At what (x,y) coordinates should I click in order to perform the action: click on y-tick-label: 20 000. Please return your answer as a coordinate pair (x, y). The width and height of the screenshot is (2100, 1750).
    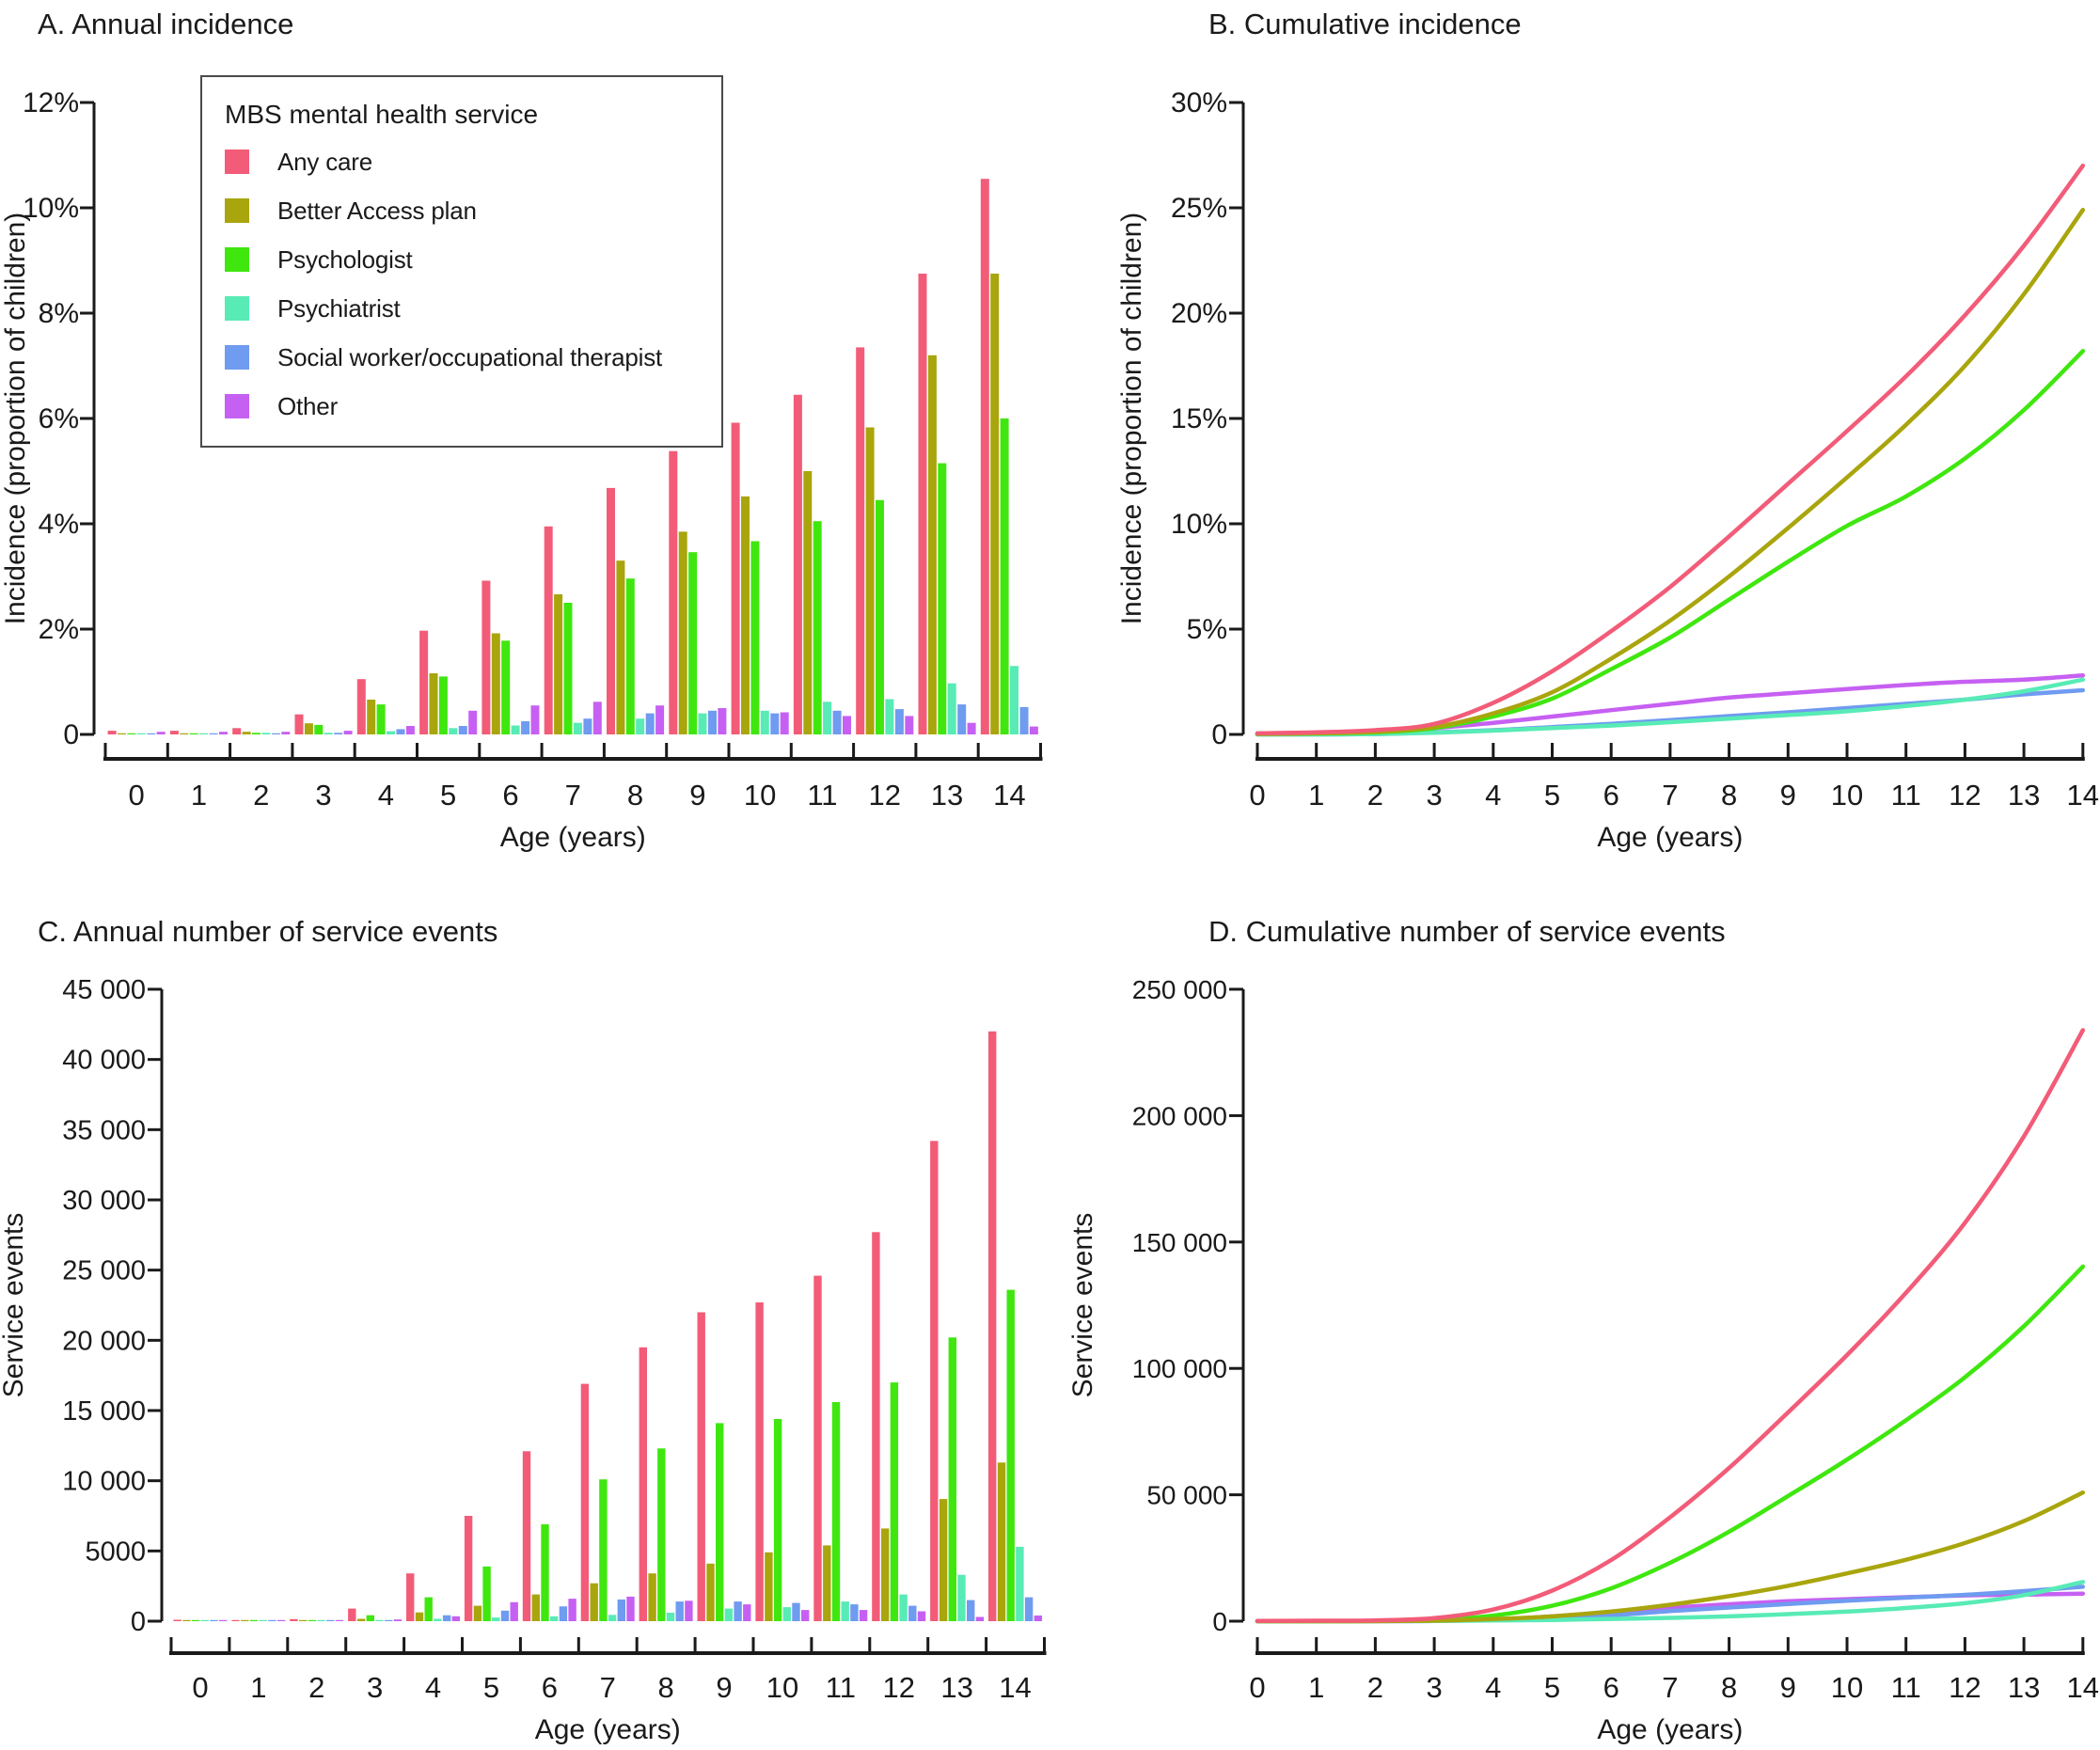
    Looking at the image, I should click on (104, 1341).